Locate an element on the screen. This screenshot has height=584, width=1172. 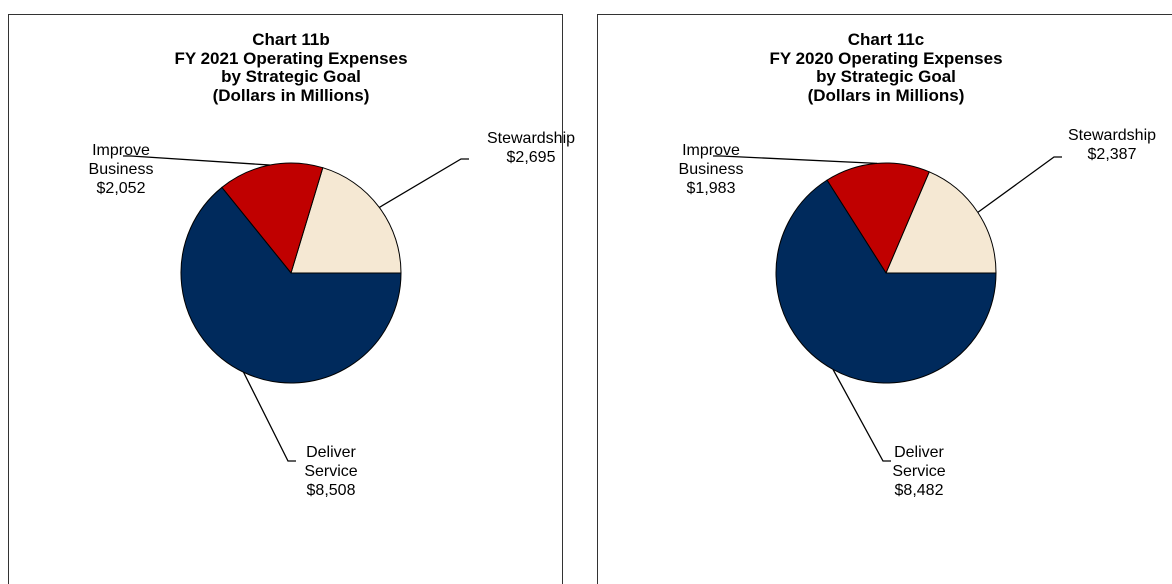
title-line: FY 2021 Operating Expenses is located at coordinates (291, 58).